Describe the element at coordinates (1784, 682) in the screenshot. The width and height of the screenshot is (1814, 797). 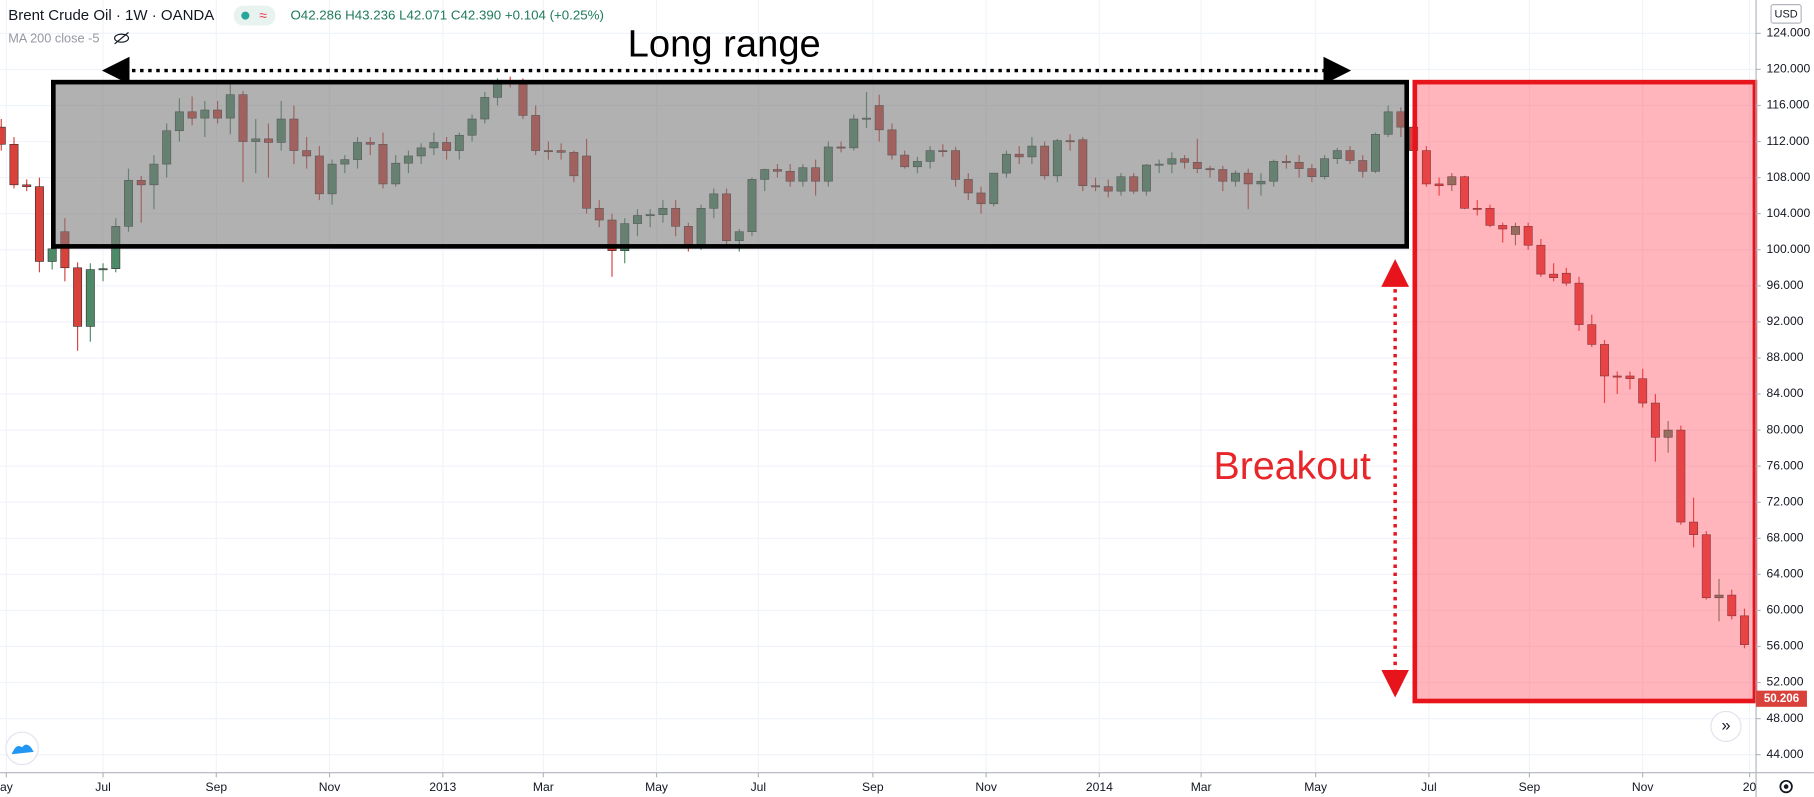
I see `y-tick-label: 52.000` at that location.